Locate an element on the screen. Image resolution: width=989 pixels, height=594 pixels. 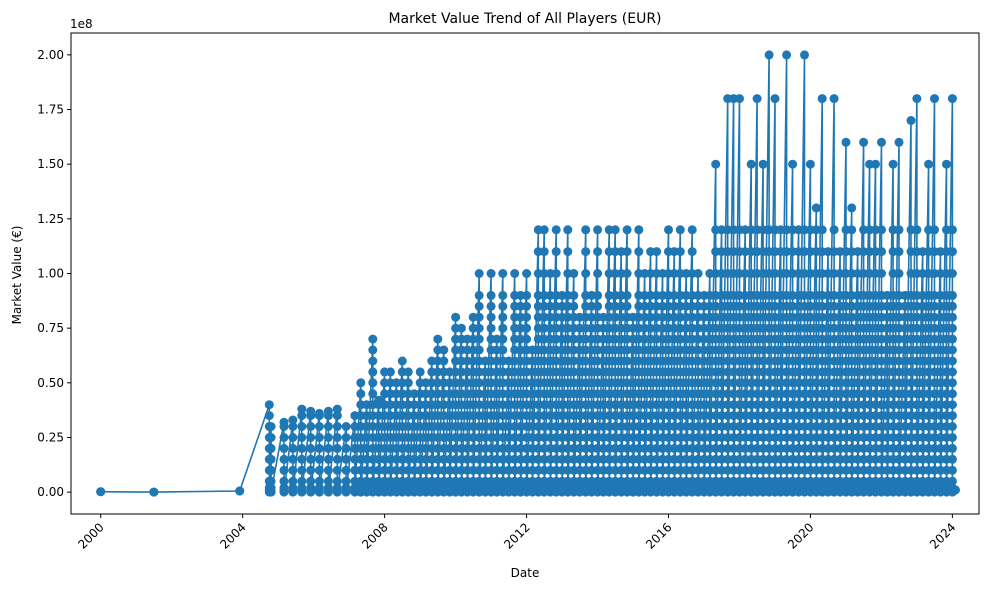
y-tick-label: 0.75 is located at coordinates (50, 328).